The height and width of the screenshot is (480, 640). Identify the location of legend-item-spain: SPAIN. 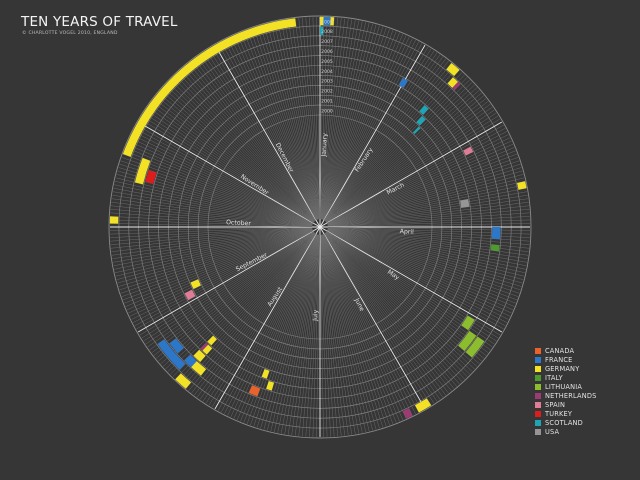
(566, 404).